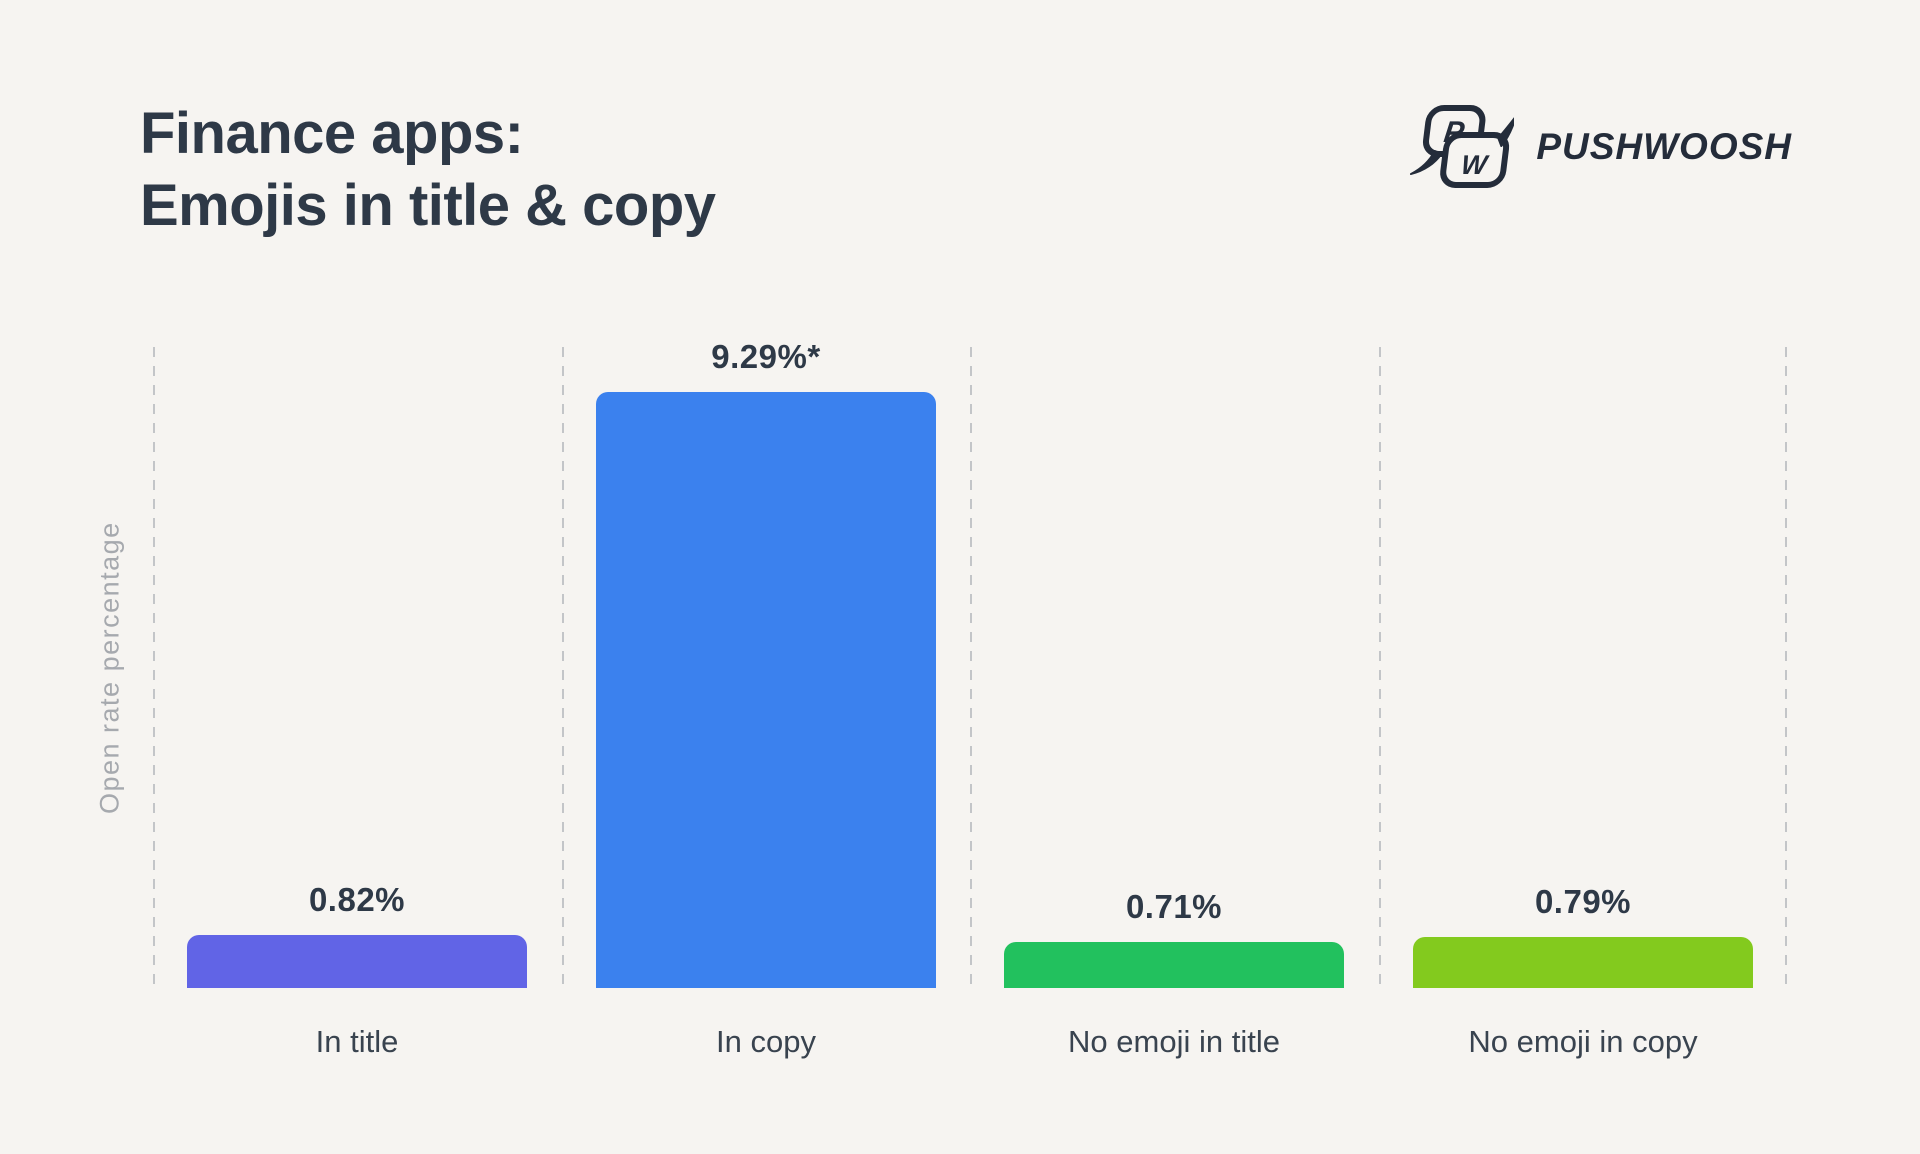 The width and height of the screenshot is (1920, 1154). What do you see at coordinates (1462, 146) in the screenshot?
I see `pushwoosh-logo-icon: P W` at bounding box center [1462, 146].